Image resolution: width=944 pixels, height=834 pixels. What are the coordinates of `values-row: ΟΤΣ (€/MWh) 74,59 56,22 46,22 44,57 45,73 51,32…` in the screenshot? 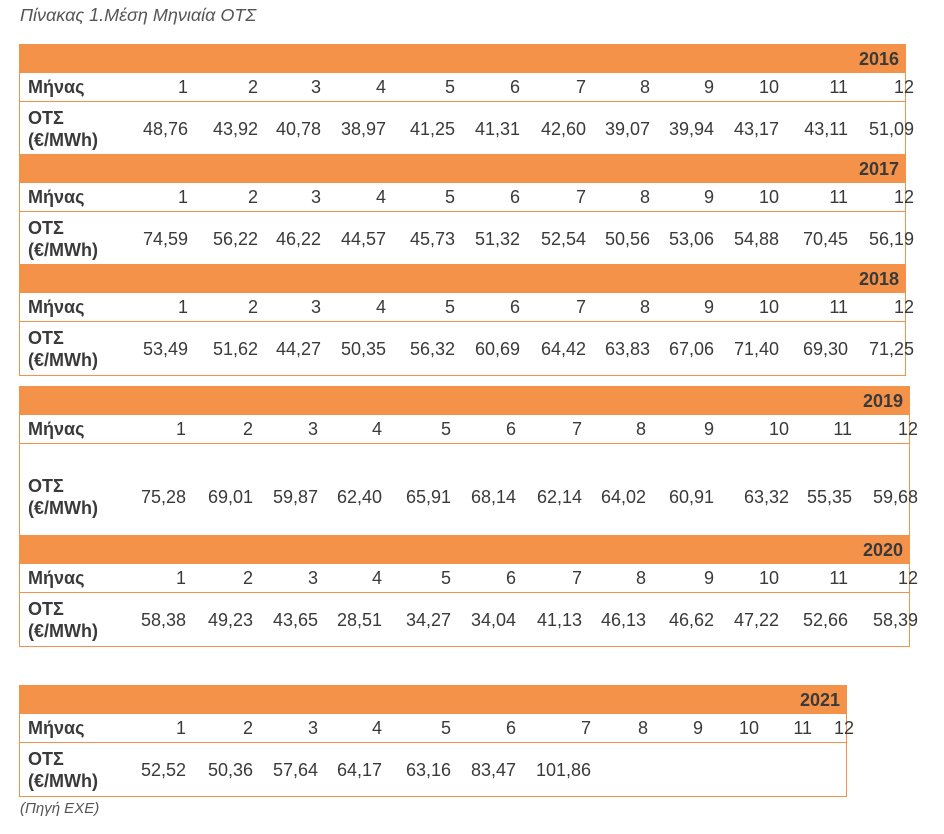 It's located at (467, 239).